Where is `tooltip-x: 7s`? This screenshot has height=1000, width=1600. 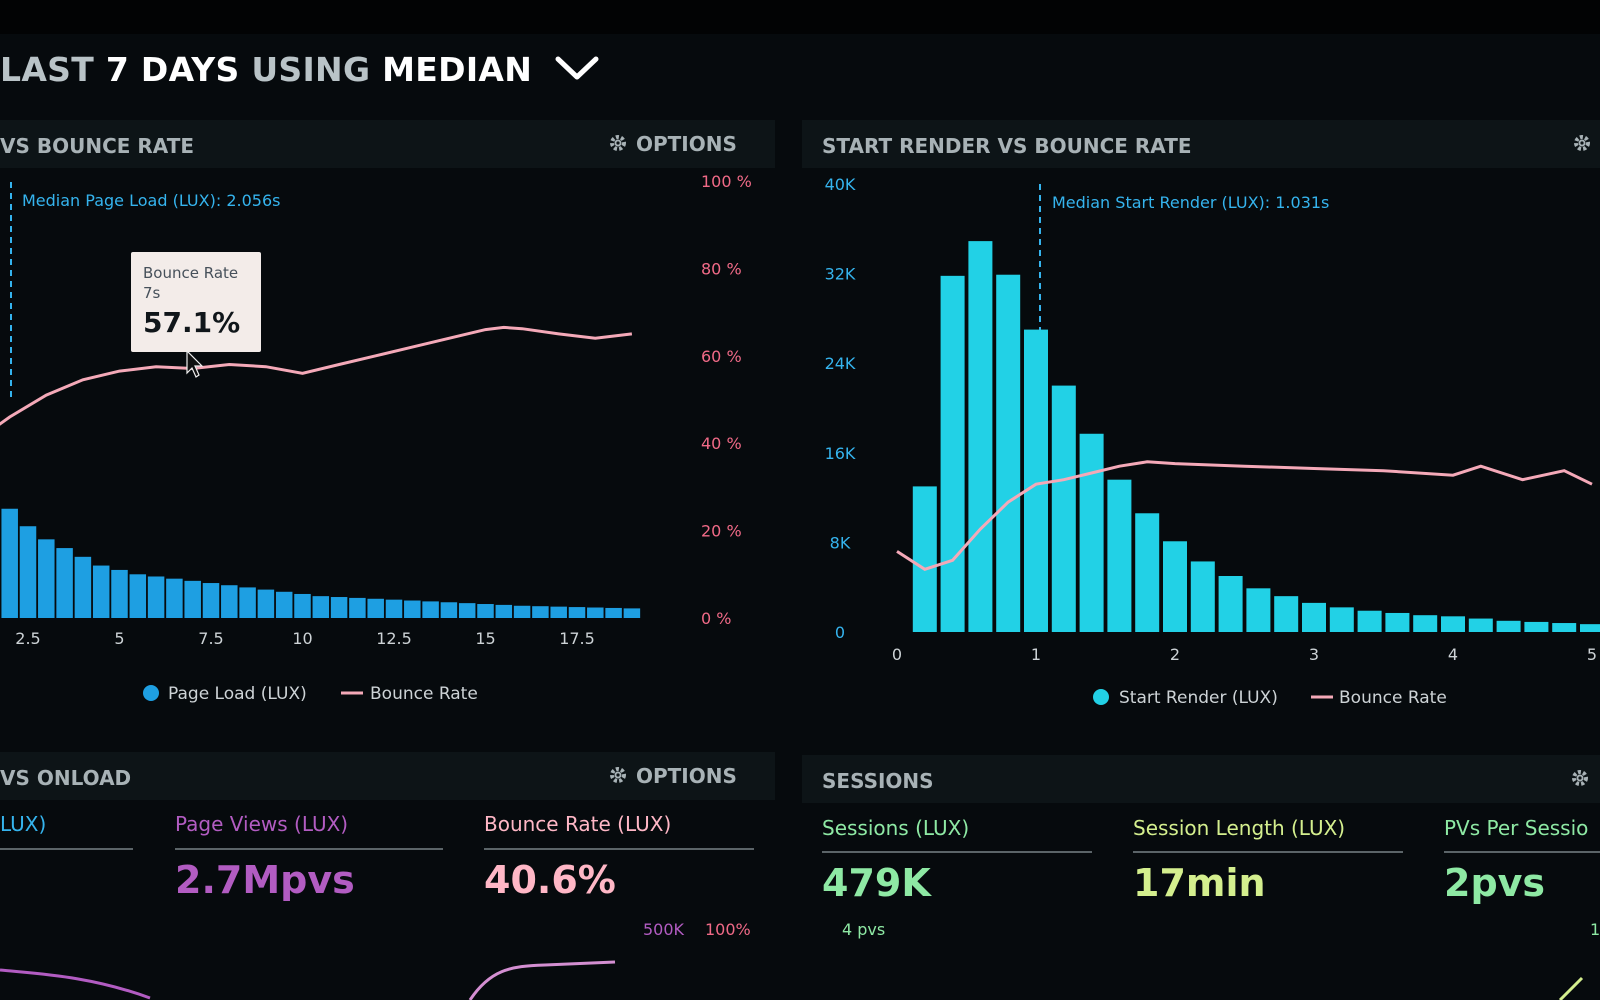 tooltip-x: 7s is located at coordinates (152, 293).